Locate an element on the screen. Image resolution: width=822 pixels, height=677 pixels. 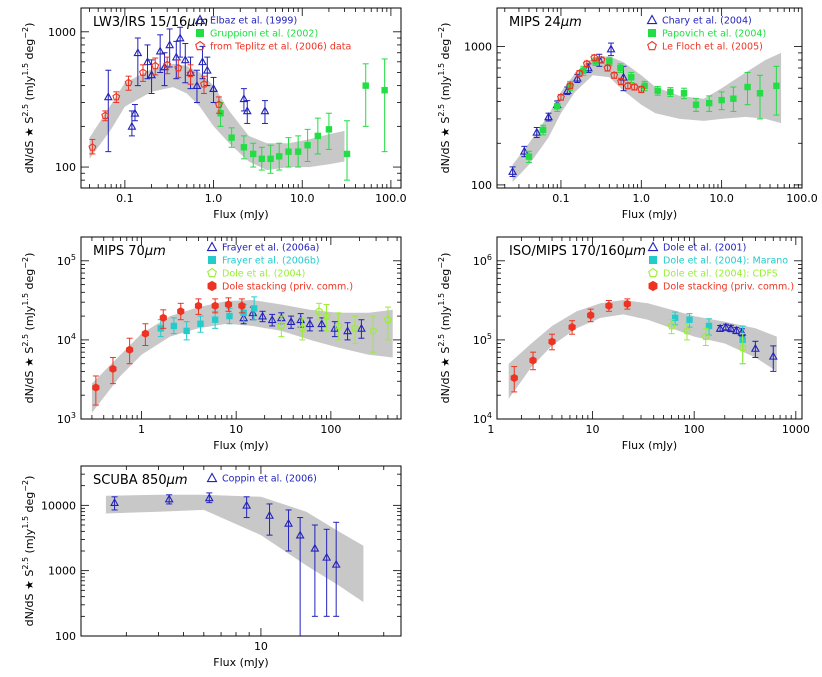
legend-label: Le Floch et al. (2005) is located at coordinates (712, 47).